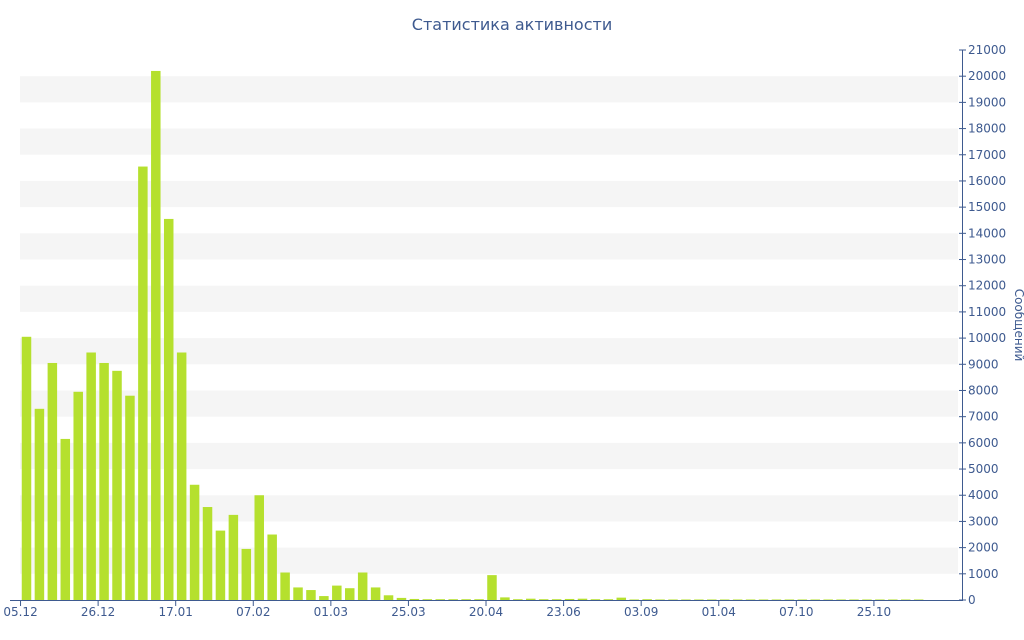  What do you see at coordinates (983, 364) in the screenshot?
I see `y-tick-label: 9000` at bounding box center [983, 364].